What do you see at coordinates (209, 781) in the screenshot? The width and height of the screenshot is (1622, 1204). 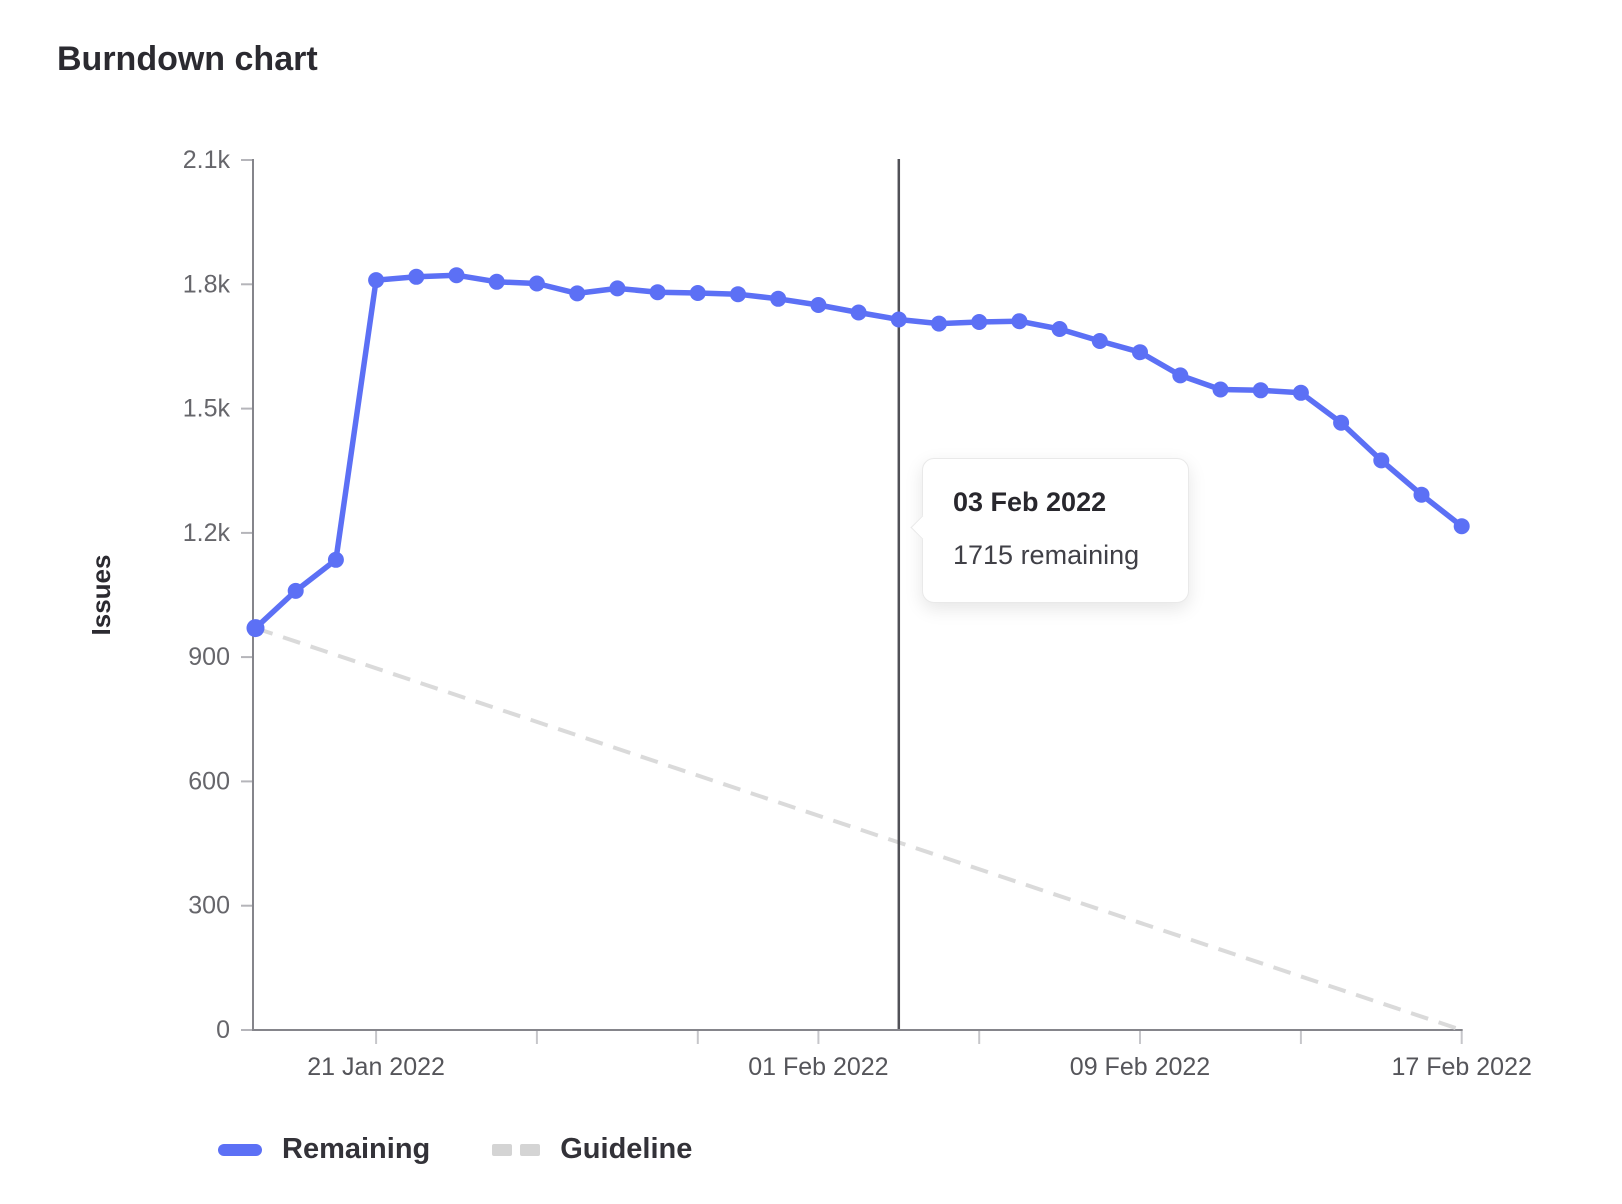 I see `y-tick-label: 600` at bounding box center [209, 781].